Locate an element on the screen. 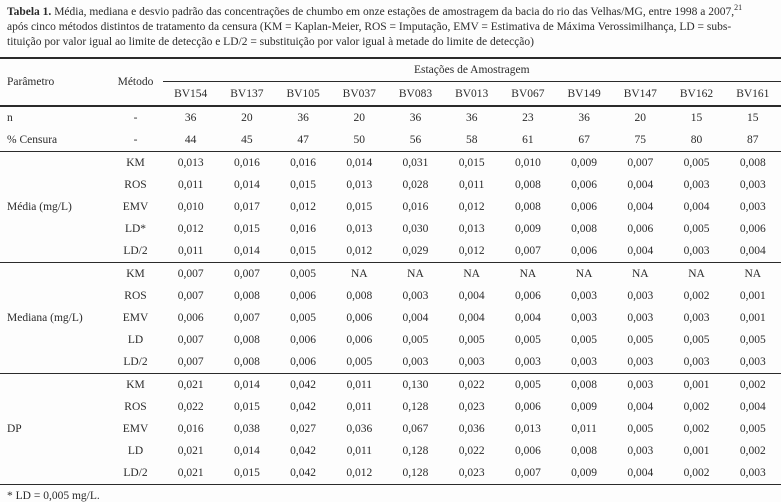 Image resolution: width=781 pixels, height=502 pixels. value-cell: 0,014 is located at coordinates (246, 451).